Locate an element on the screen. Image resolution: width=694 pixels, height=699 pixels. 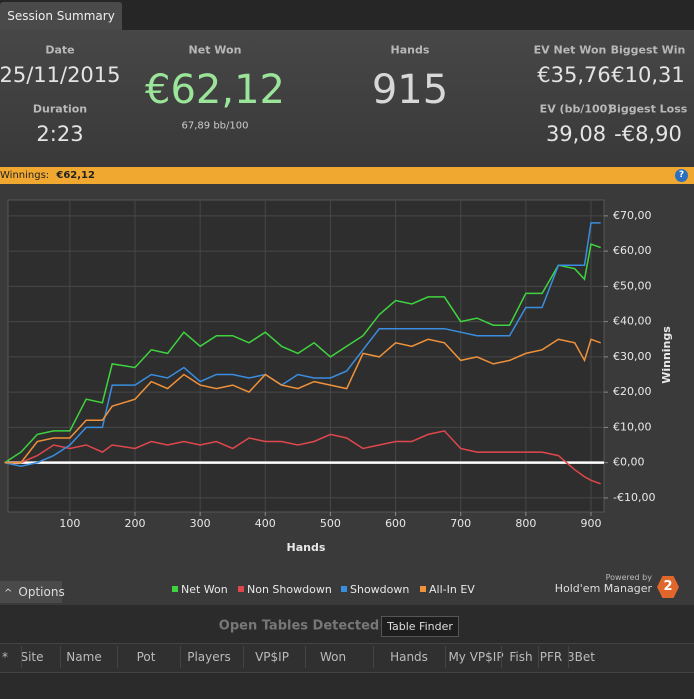
y-tick-label: €30,00 is located at coordinates (632, 356).